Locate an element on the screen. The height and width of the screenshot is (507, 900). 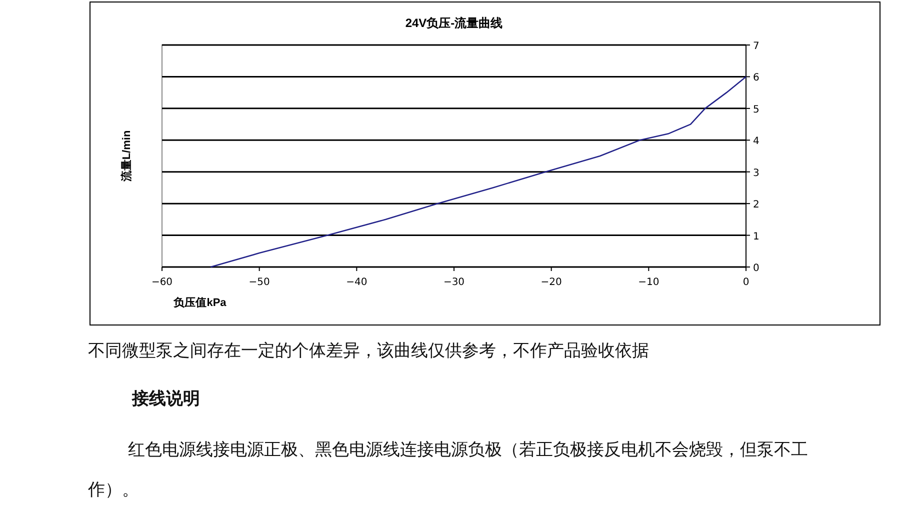
y-tick-label: 0 is located at coordinates (756, 268).